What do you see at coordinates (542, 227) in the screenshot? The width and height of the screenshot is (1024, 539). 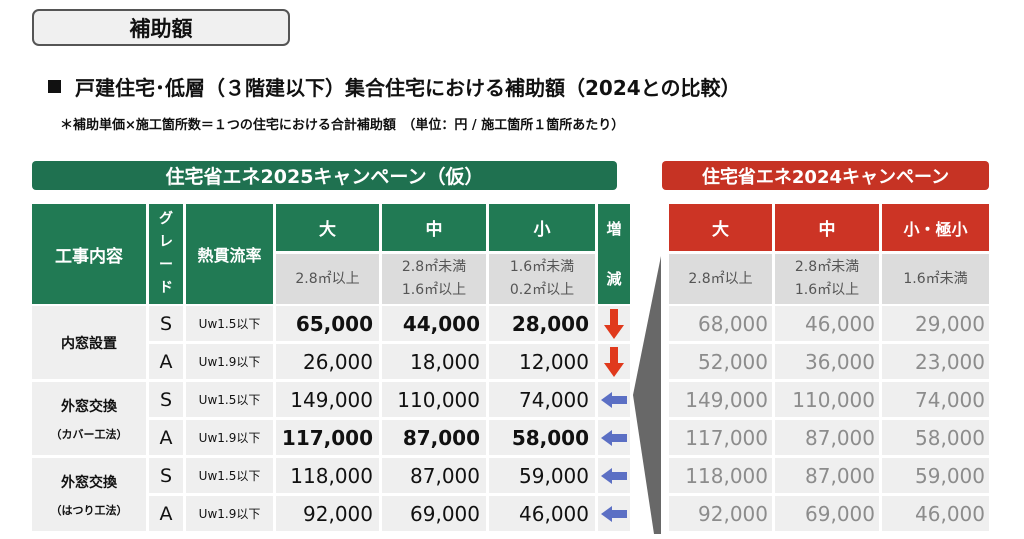 I see `header-size-small: 小` at bounding box center [542, 227].